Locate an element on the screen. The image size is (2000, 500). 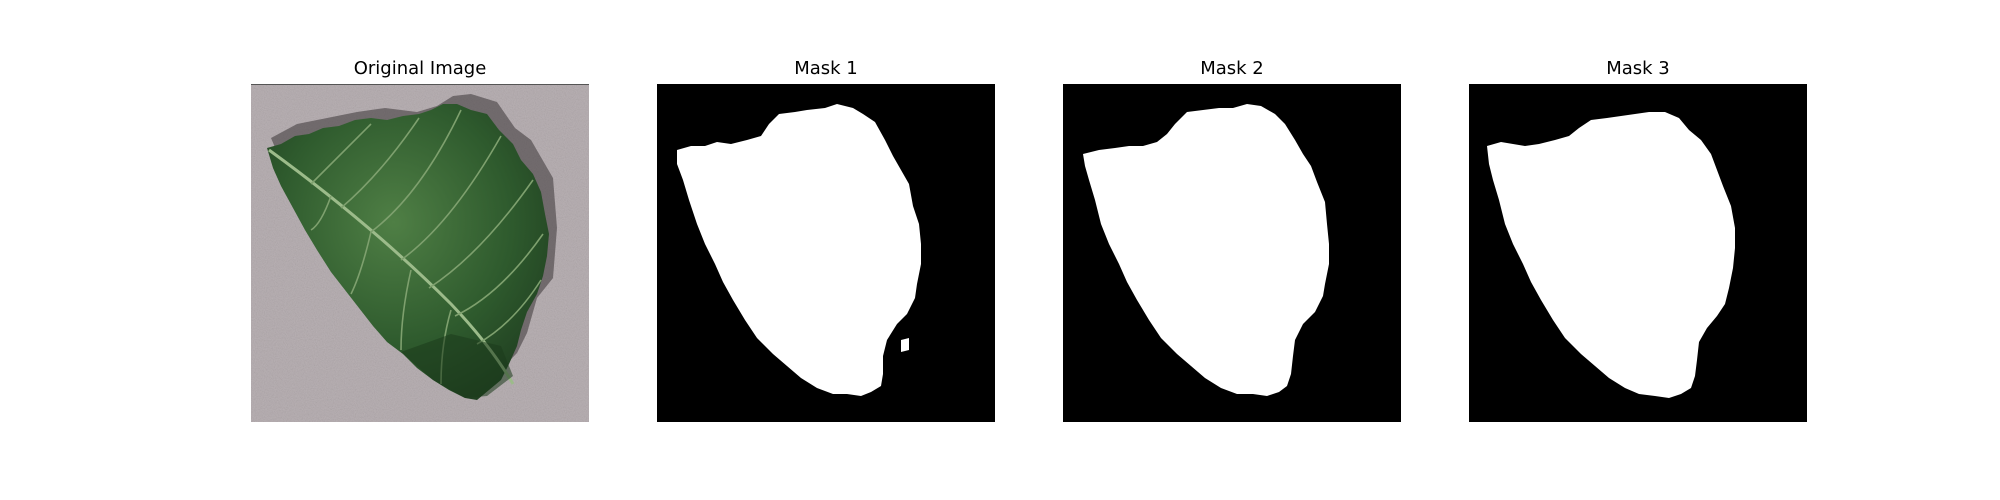
mask-1-image is located at coordinates (826, 253).